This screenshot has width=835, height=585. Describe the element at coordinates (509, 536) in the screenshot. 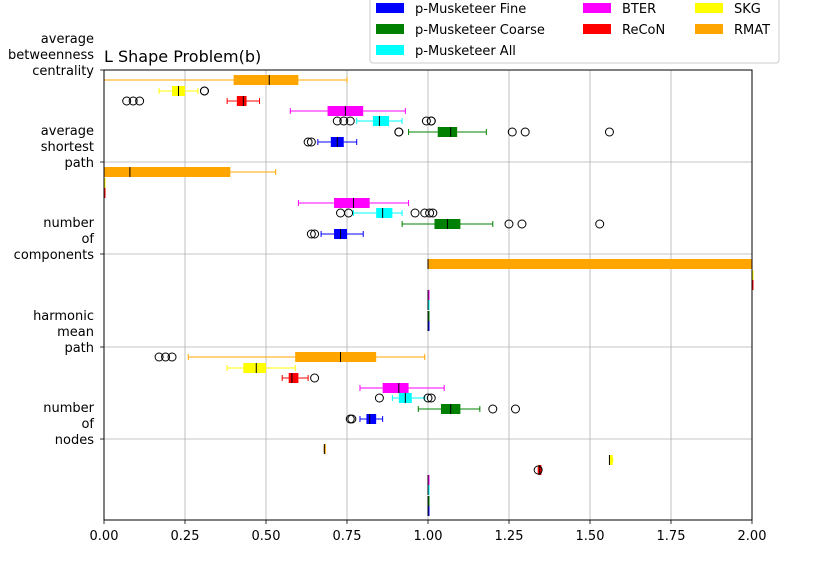

I see `x-tick-label: 1.25` at that location.